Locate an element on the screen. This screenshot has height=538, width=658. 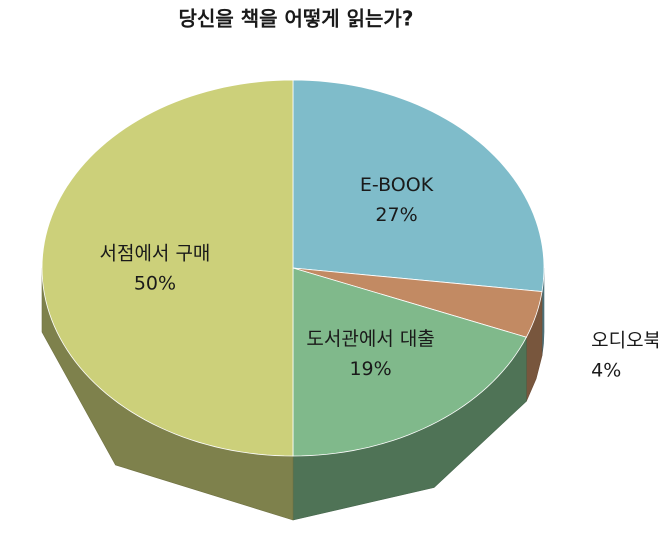
slice-value: 27% is located at coordinates (396, 215).